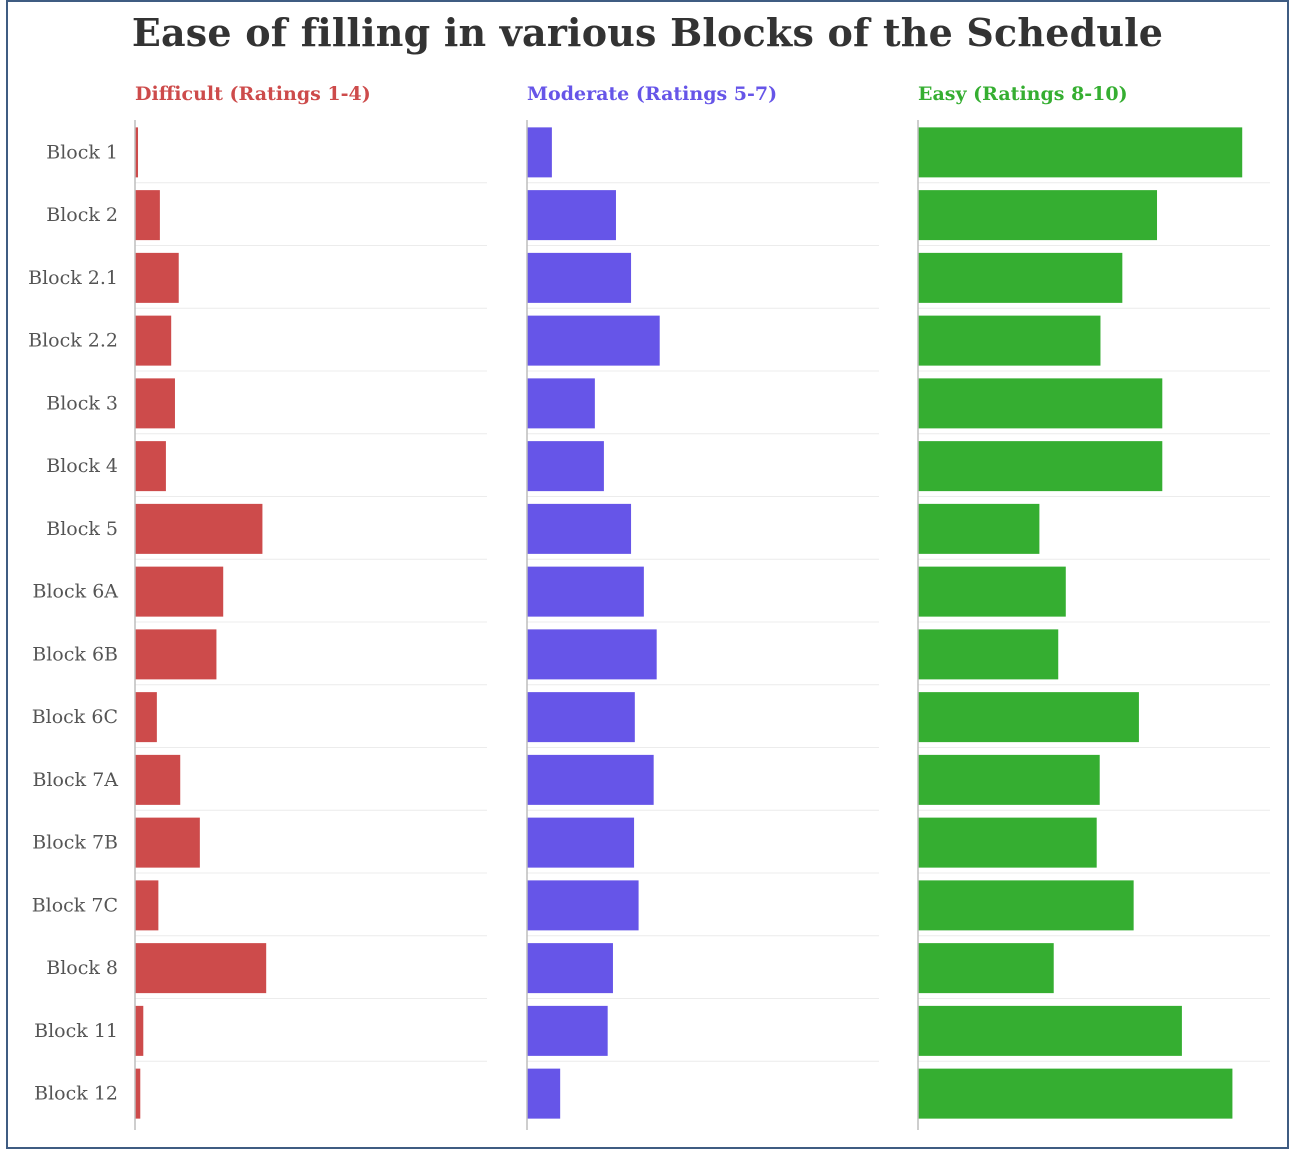  What do you see at coordinates (82, 968) in the screenshot?
I see `category-label: Block 8` at bounding box center [82, 968].